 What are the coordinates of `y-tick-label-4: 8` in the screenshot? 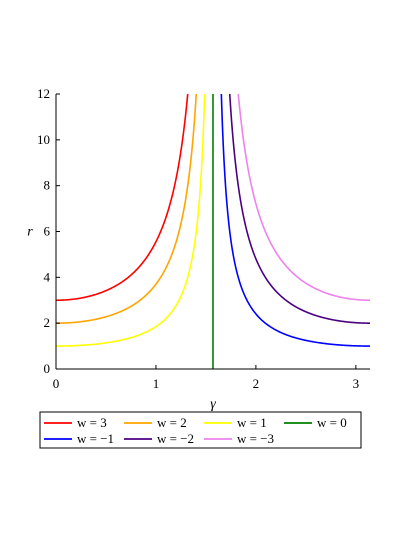 It's located at (47, 185).